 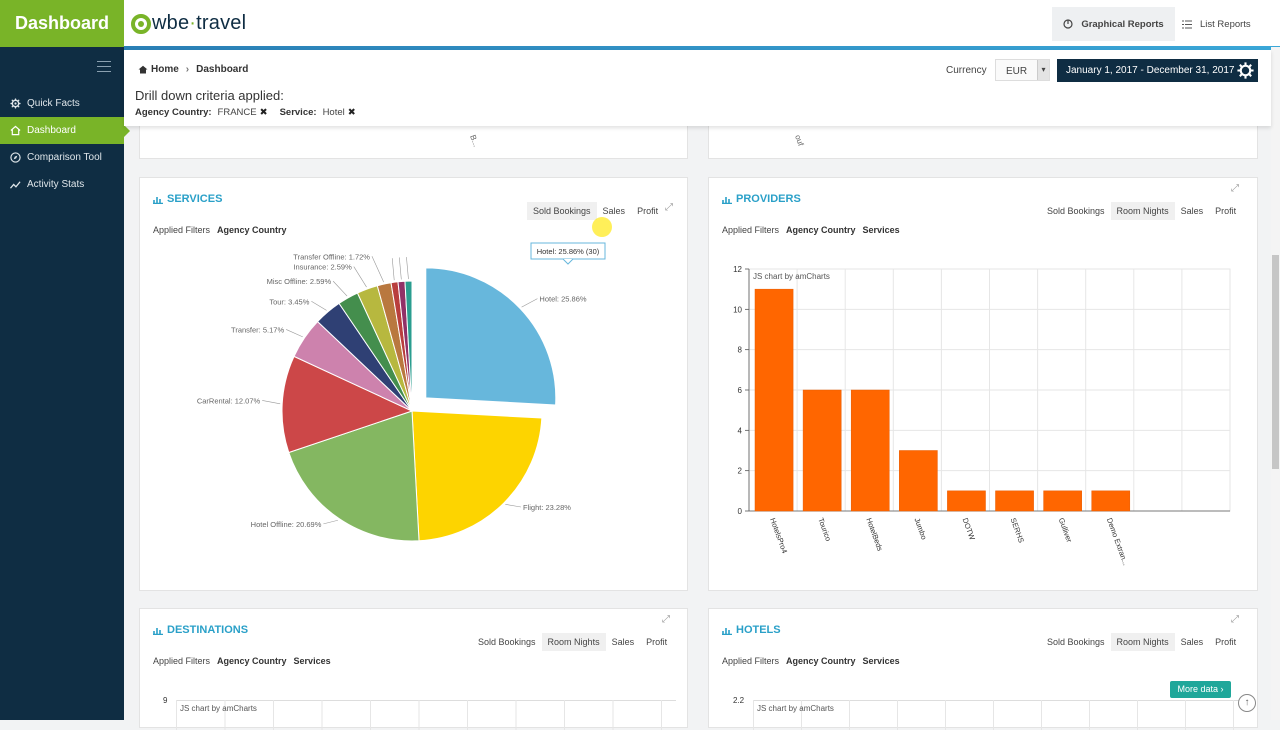 What do you see at coordinates (740, 350) in the screenshot?
I see `y-axis-tick-label: 8` at bounding box center [740, 350].